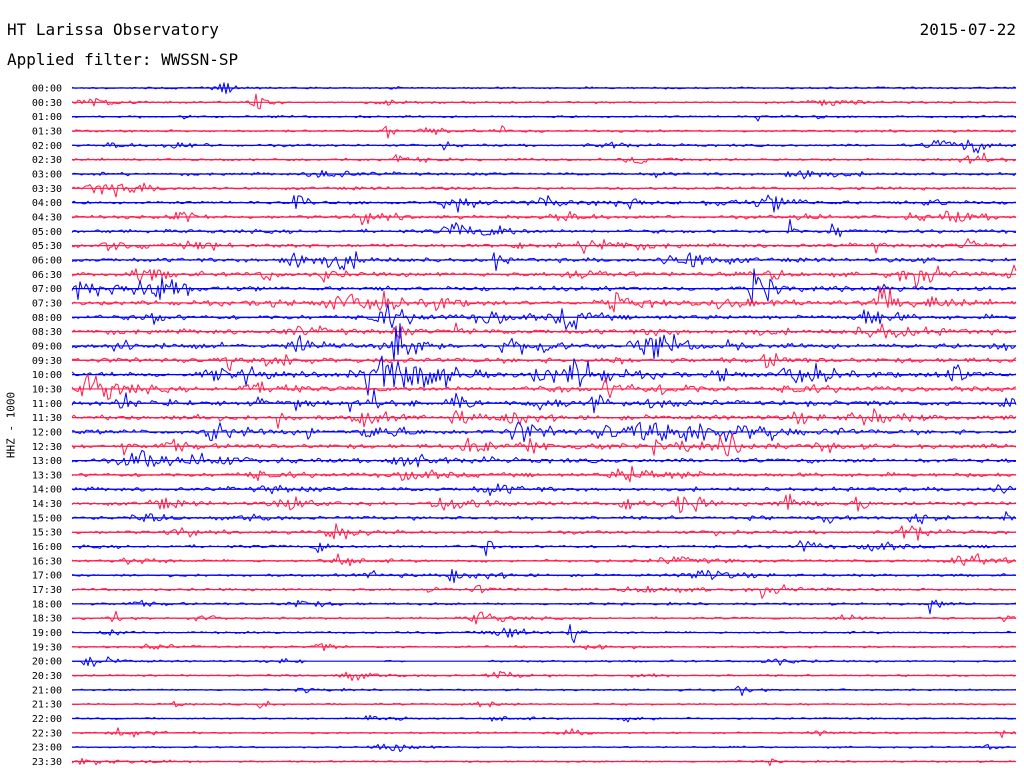 The height and width of the screenshot is (780, 1024). What do you see at coordinates (47, 633) in the screenshot?
I see `time-label: 19:00` at bounding box center [47, 633].